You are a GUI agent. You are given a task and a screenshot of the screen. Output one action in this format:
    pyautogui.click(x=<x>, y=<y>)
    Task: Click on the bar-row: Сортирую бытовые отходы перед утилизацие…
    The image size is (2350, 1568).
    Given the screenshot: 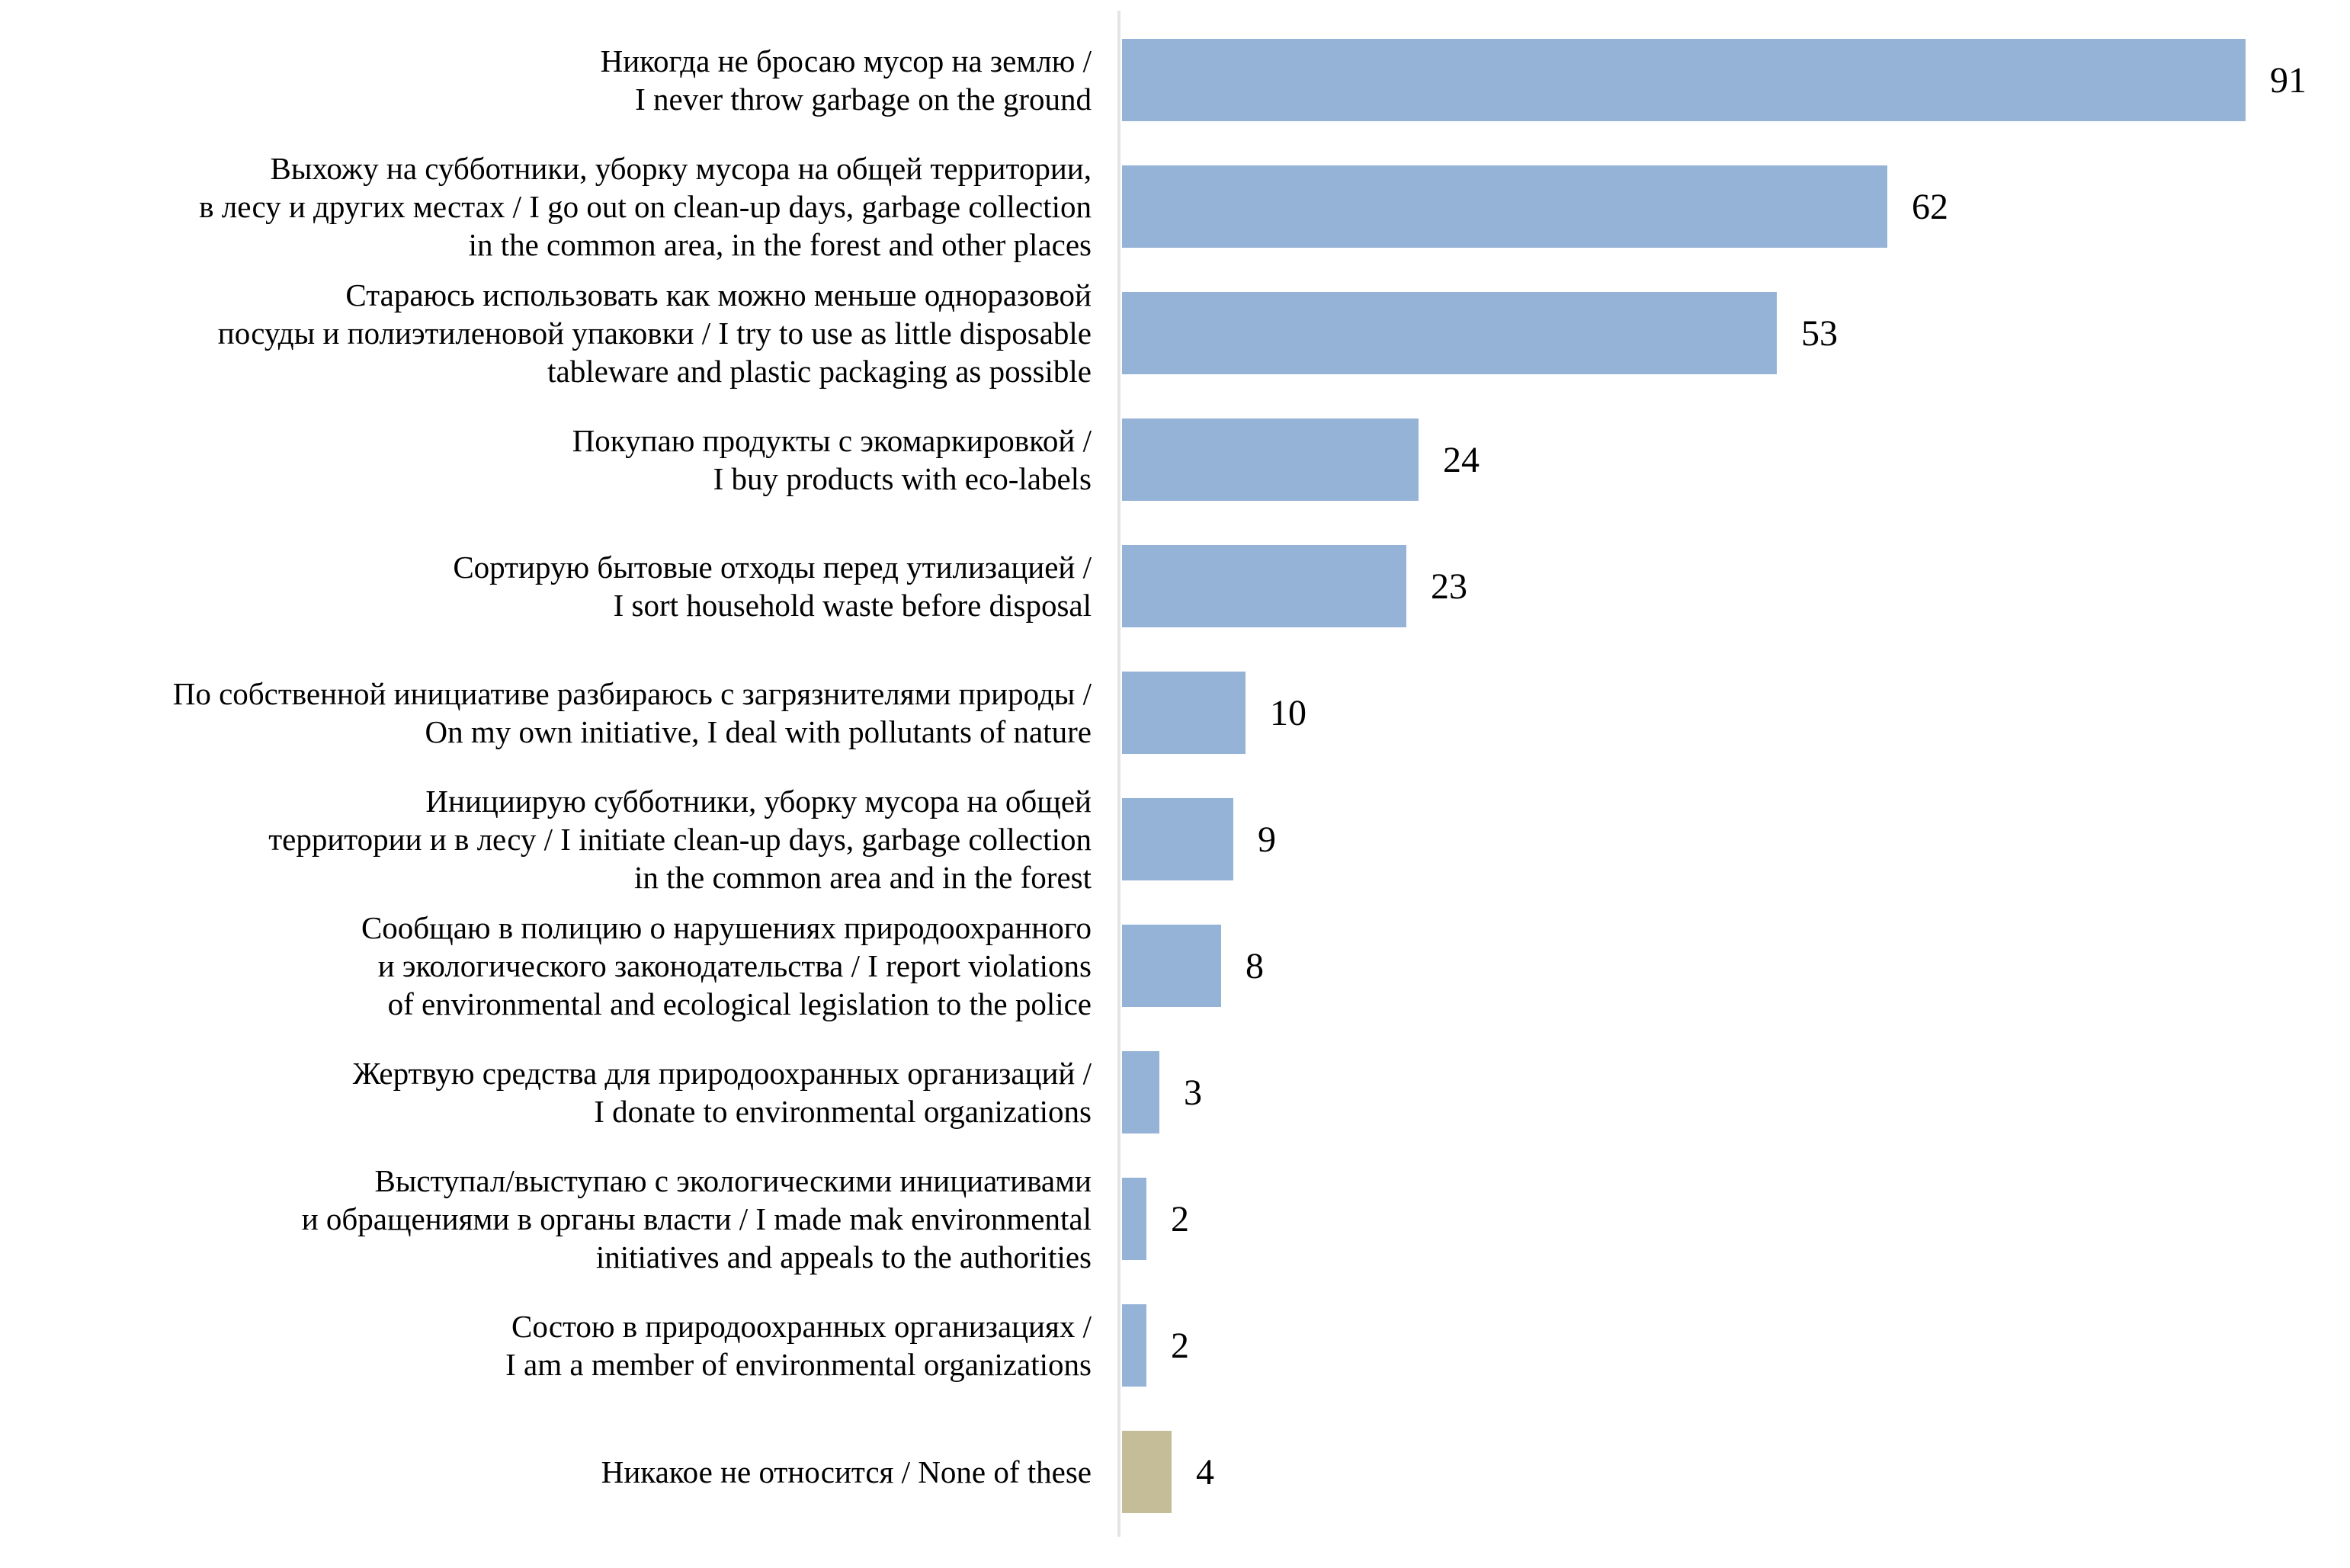 What is the action you would take?
    pyautogui.click(x=1175, y=586)
    